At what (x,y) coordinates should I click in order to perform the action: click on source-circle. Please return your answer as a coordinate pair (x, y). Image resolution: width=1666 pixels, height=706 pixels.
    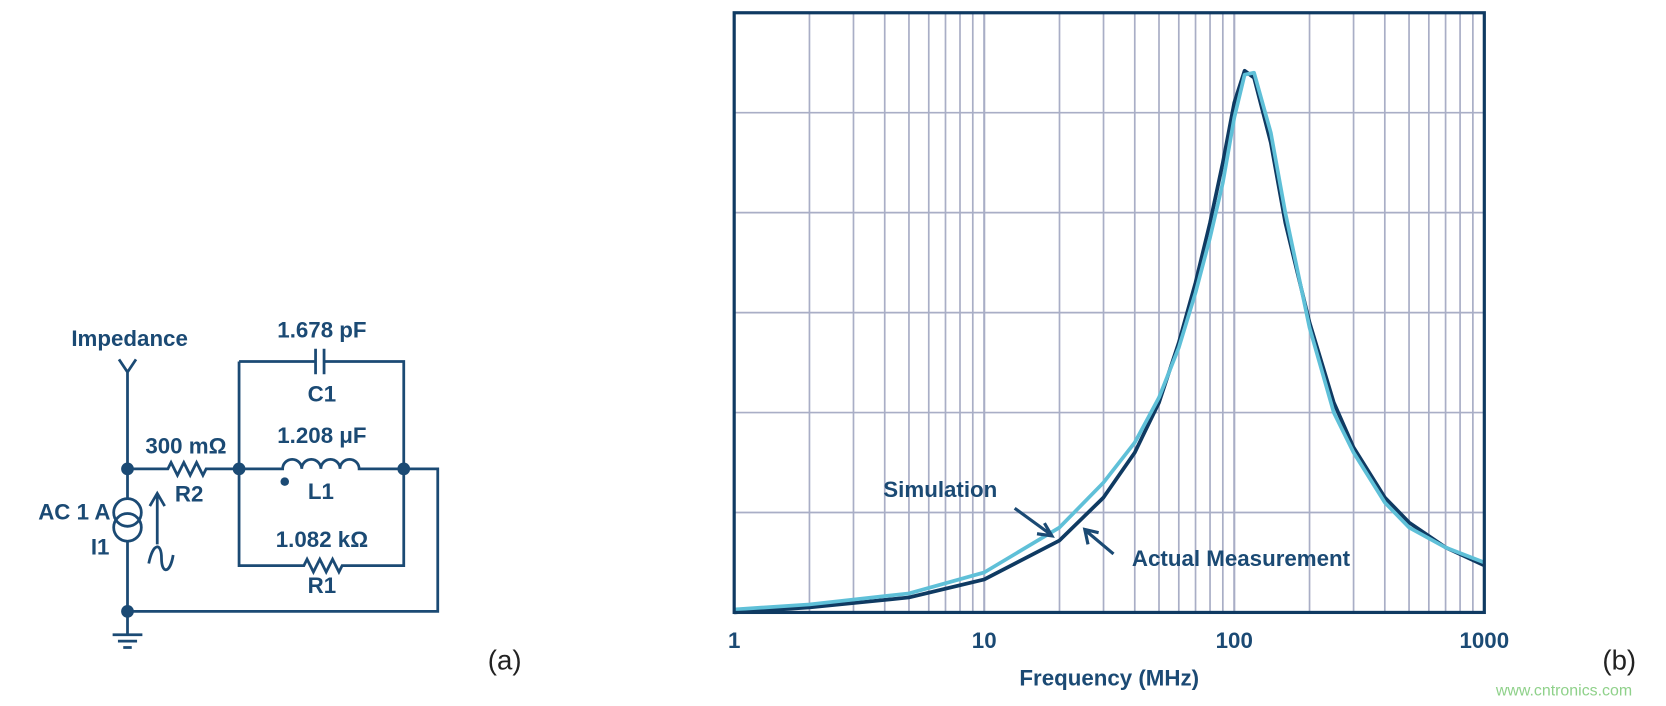
    Looking at the image, I should click on (127, 512).